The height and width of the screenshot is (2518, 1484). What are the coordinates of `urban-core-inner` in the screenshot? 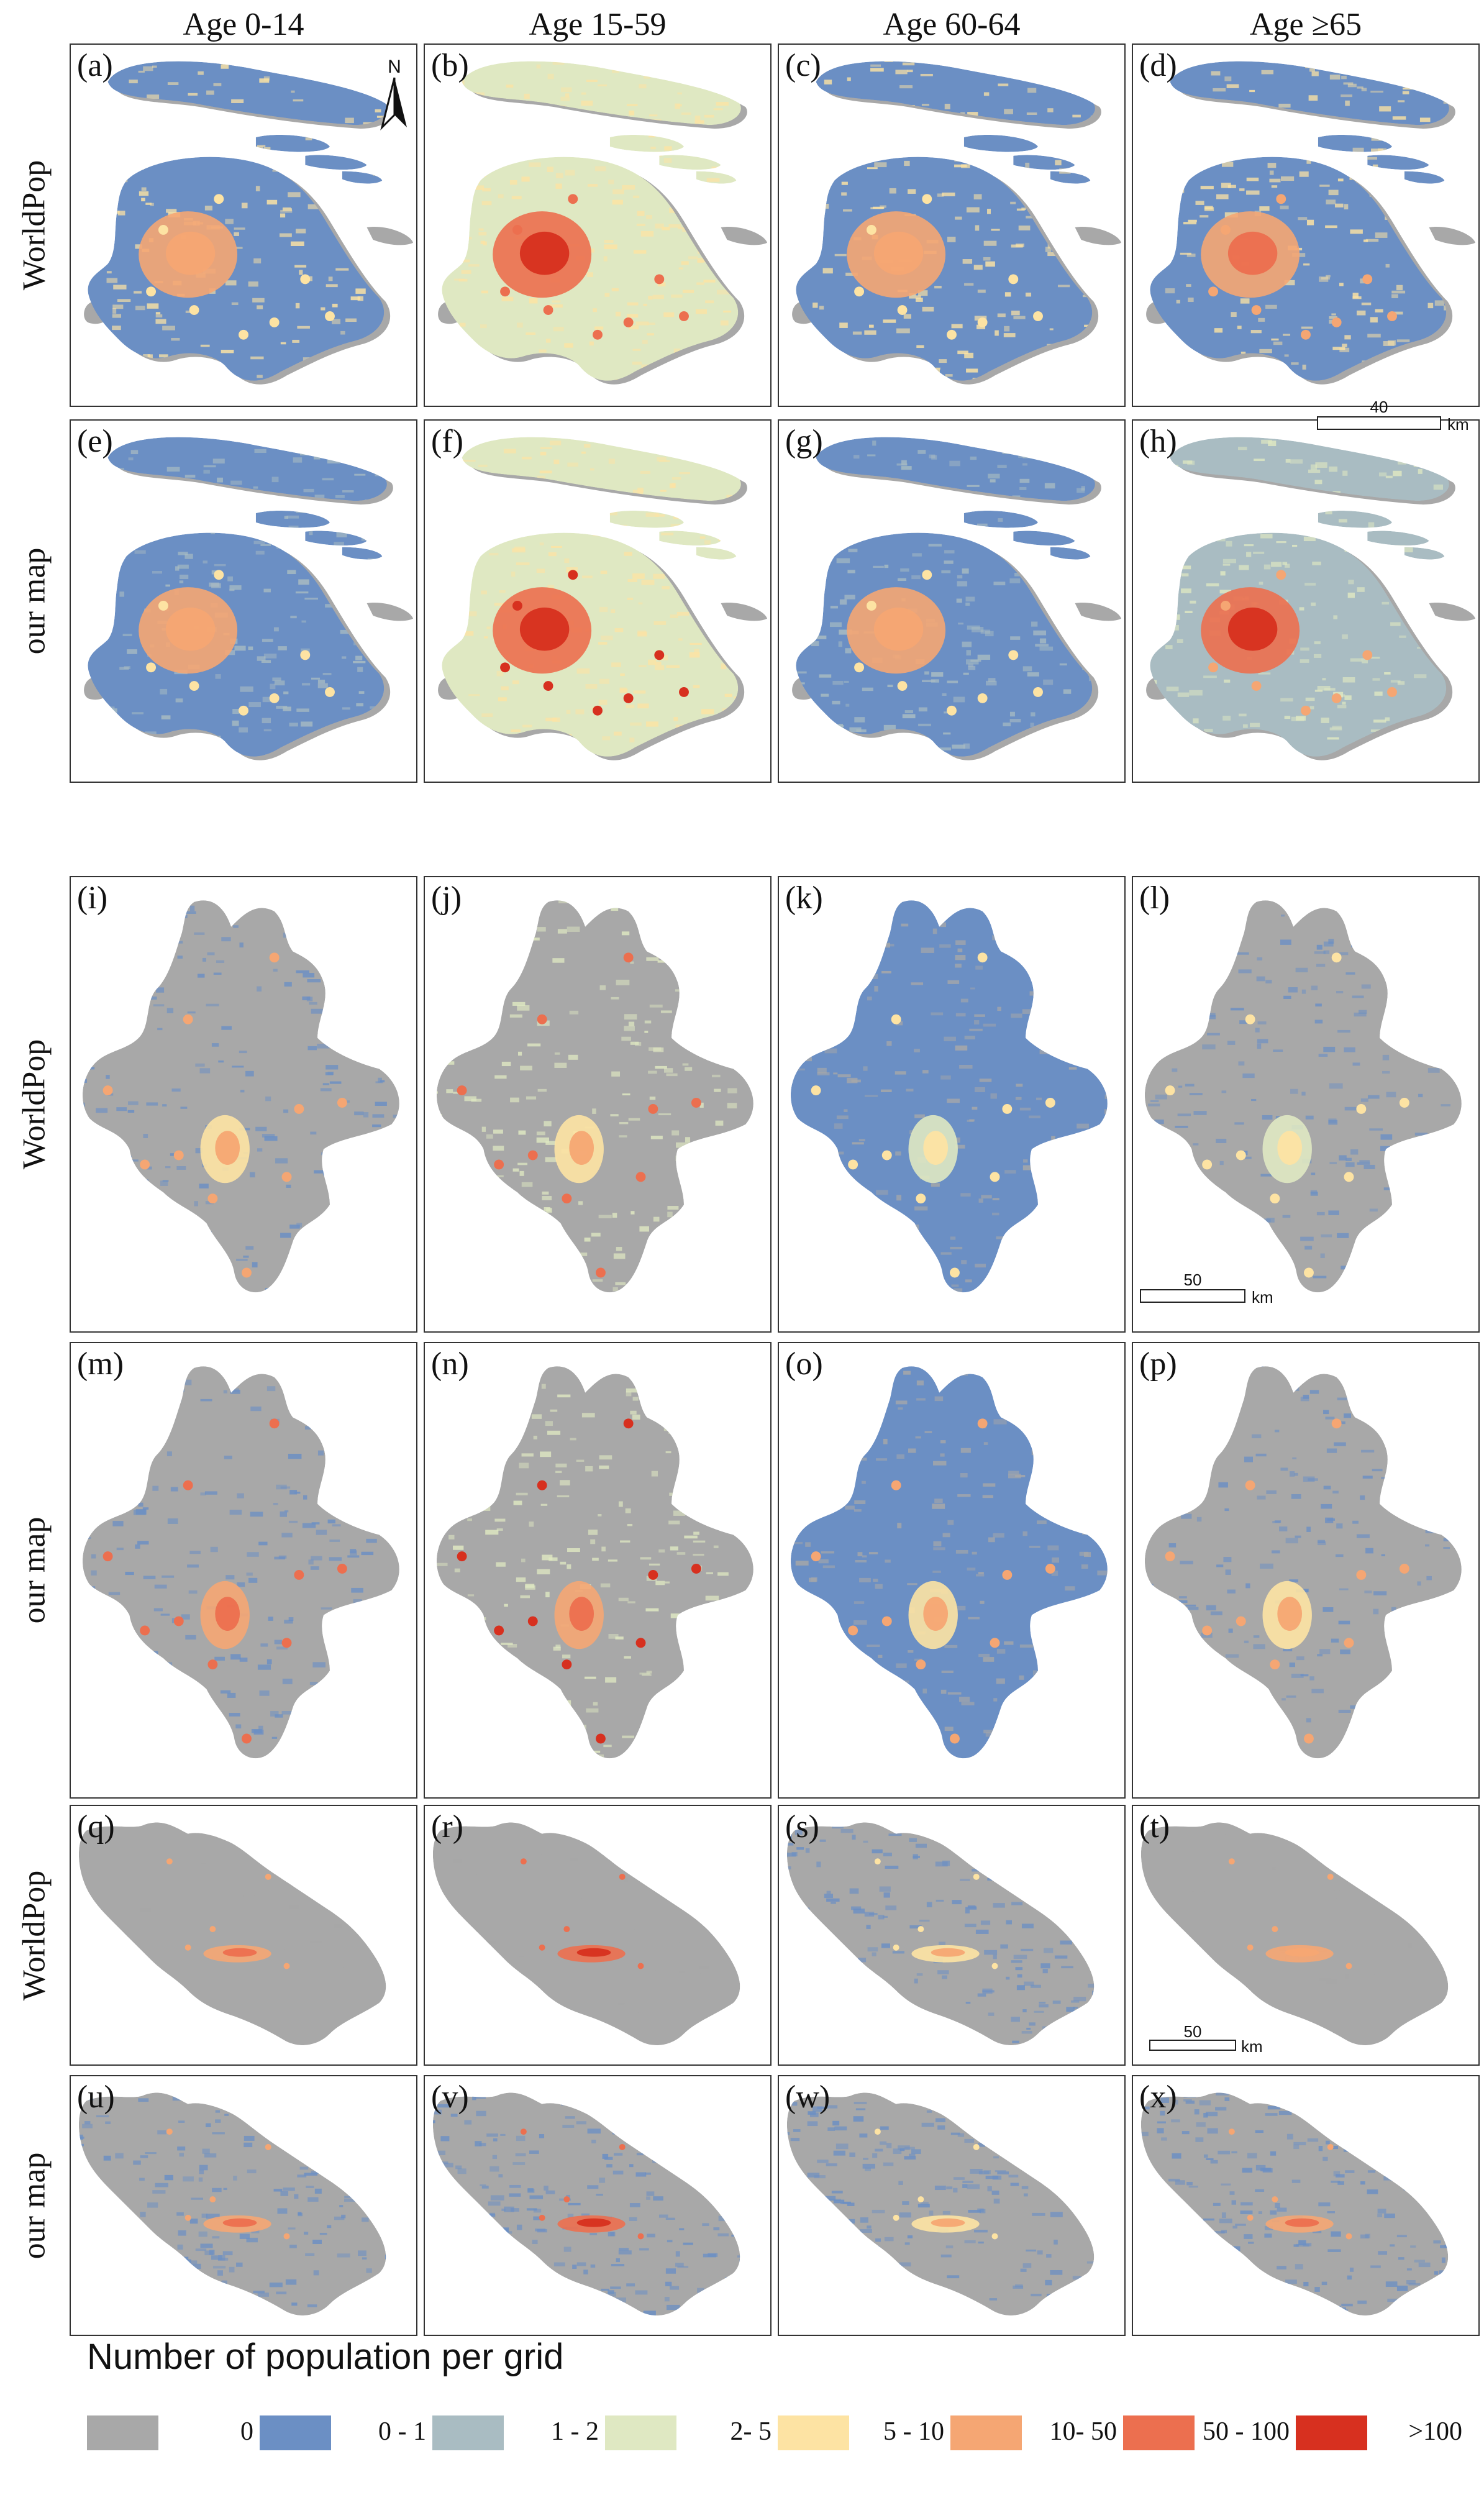 It's located at (936, 1614).